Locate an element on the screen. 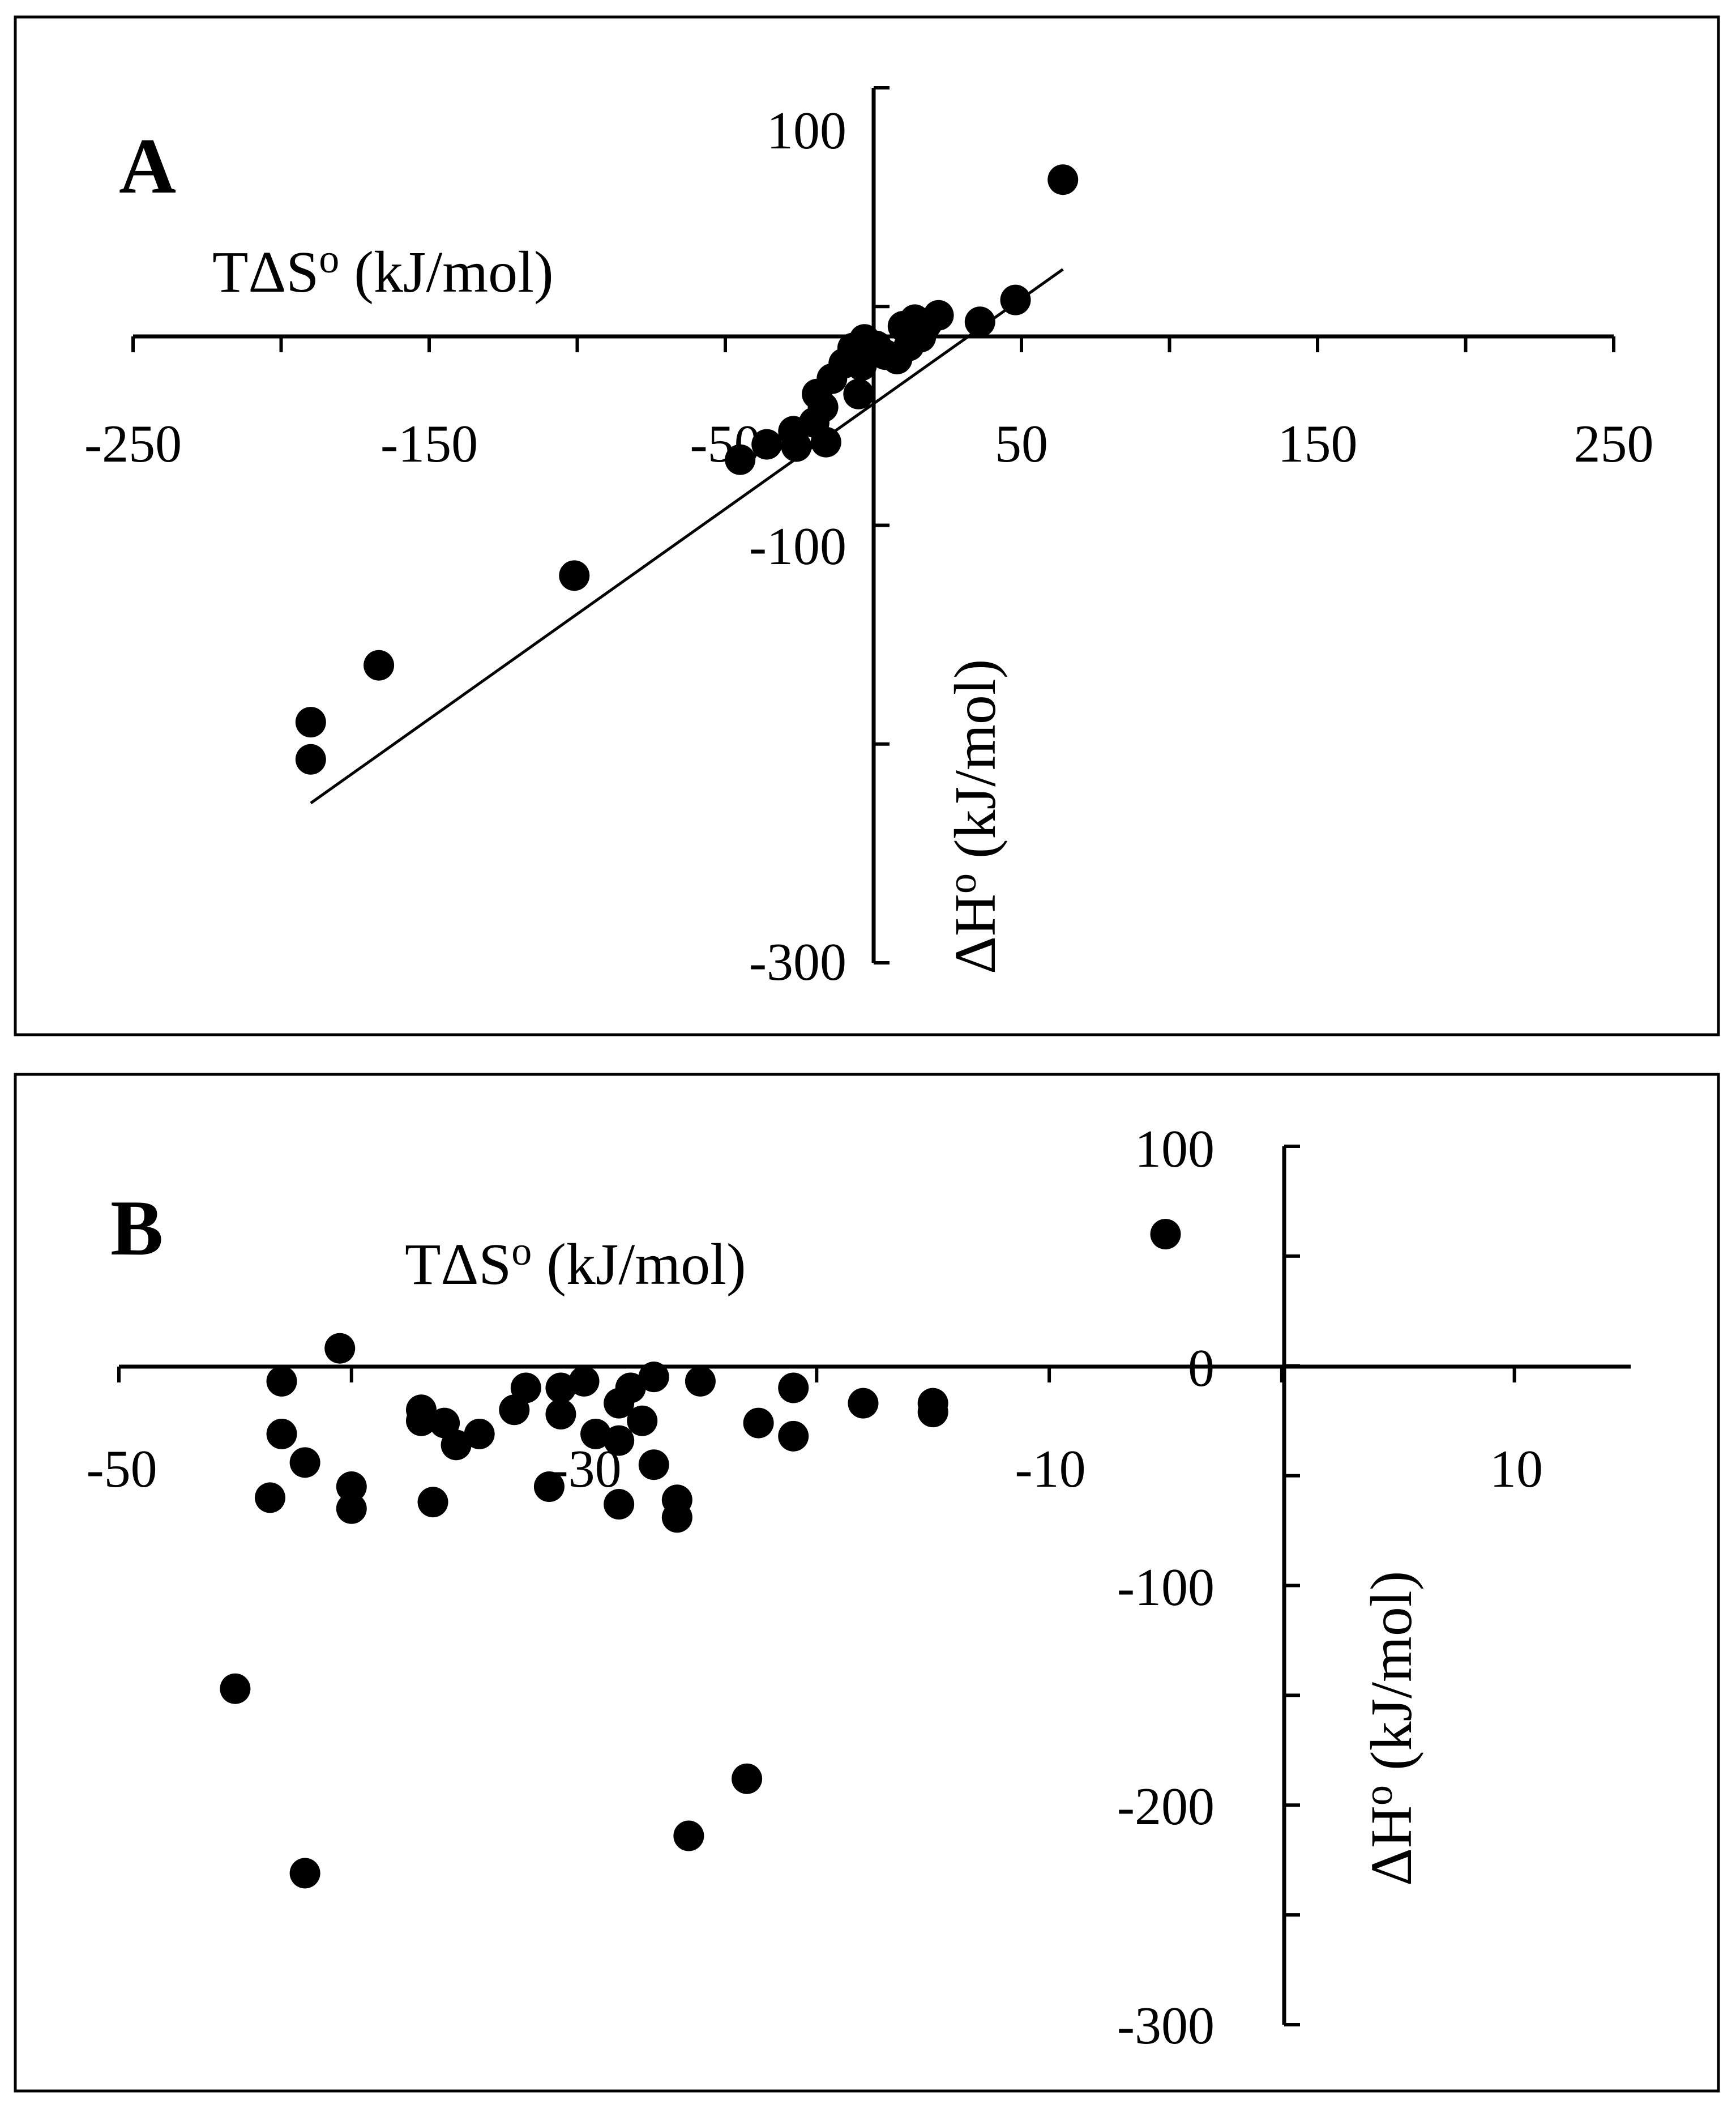  panel-b-y-tick-label: -100 is located at coordinates (1166, 1587).